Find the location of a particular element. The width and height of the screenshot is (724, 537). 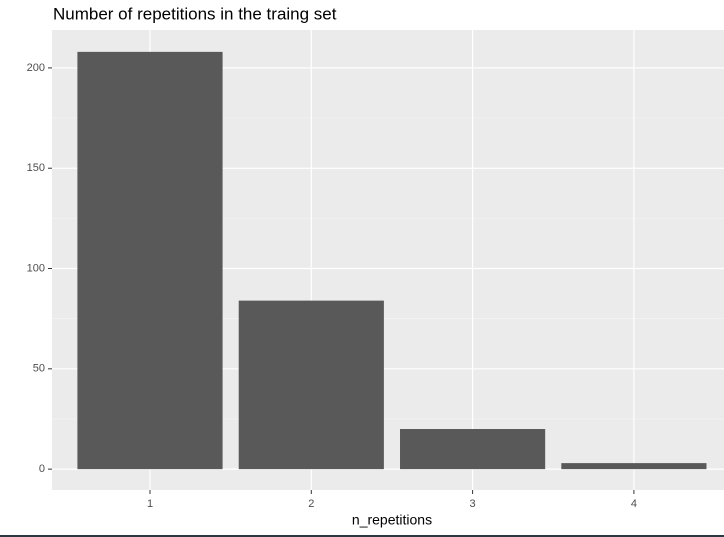

y-tick-label: 0 is located at coordinates (42, 469).